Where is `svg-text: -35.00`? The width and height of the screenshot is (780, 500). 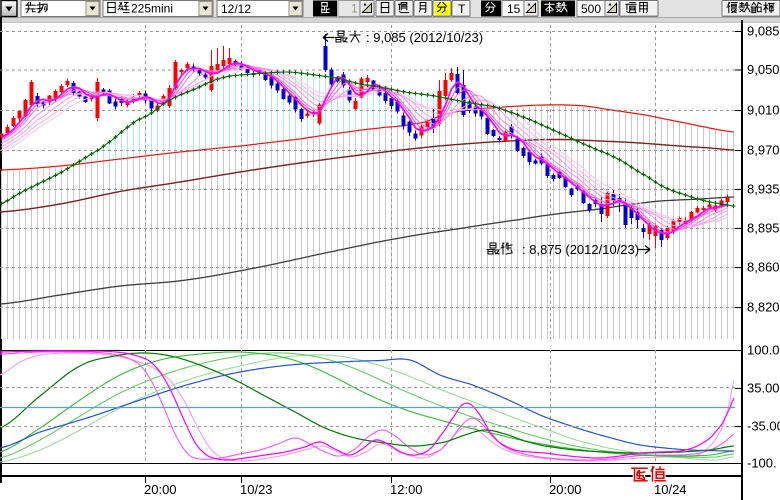 svg-text: -35.00 is located at coordinates (763, 426).